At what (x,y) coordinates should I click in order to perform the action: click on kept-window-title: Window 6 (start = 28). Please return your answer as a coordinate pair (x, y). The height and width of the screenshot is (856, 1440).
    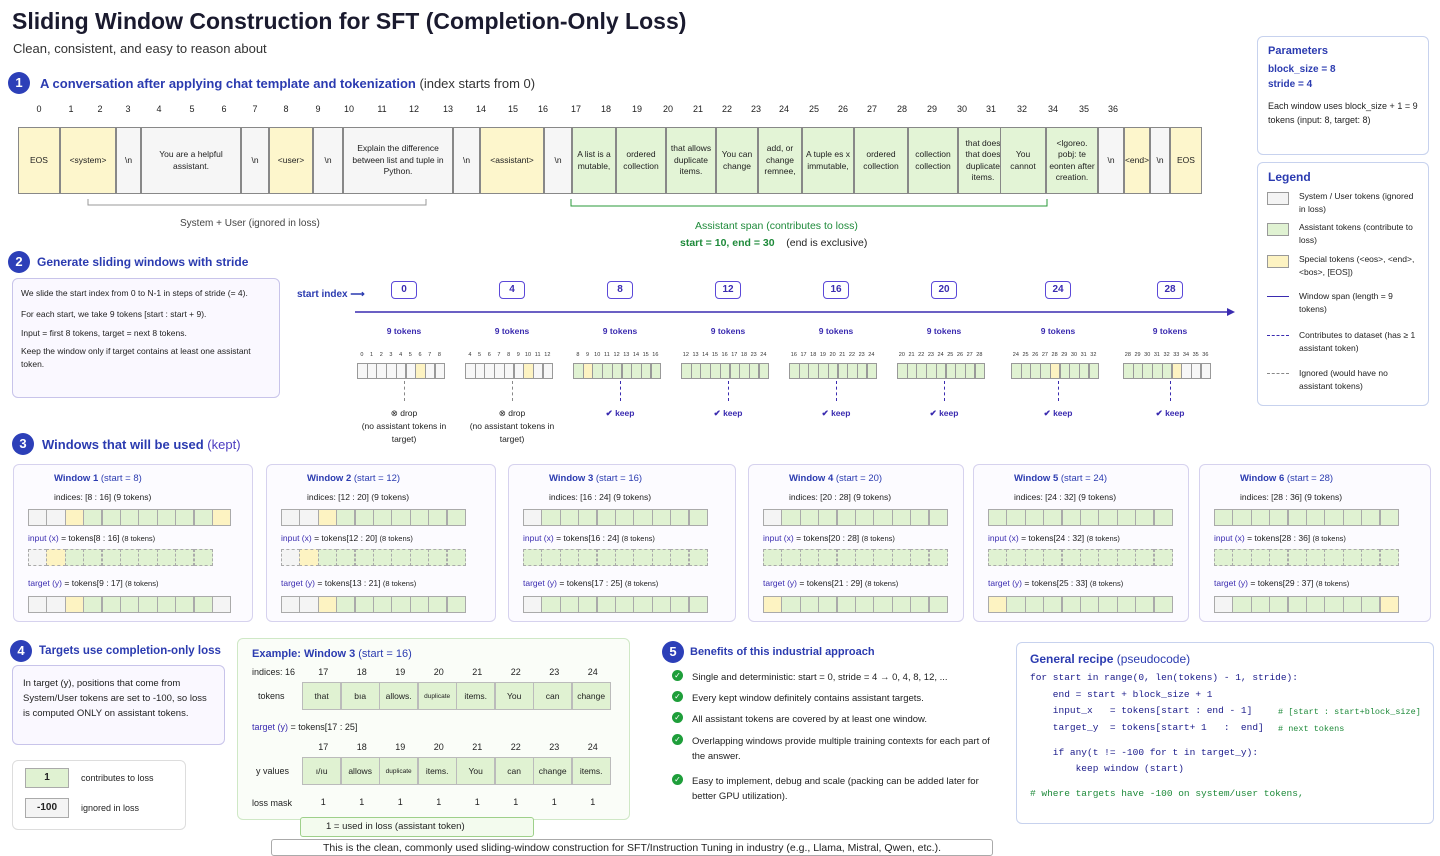
    Looking at the image, I should click on (1286, 478).